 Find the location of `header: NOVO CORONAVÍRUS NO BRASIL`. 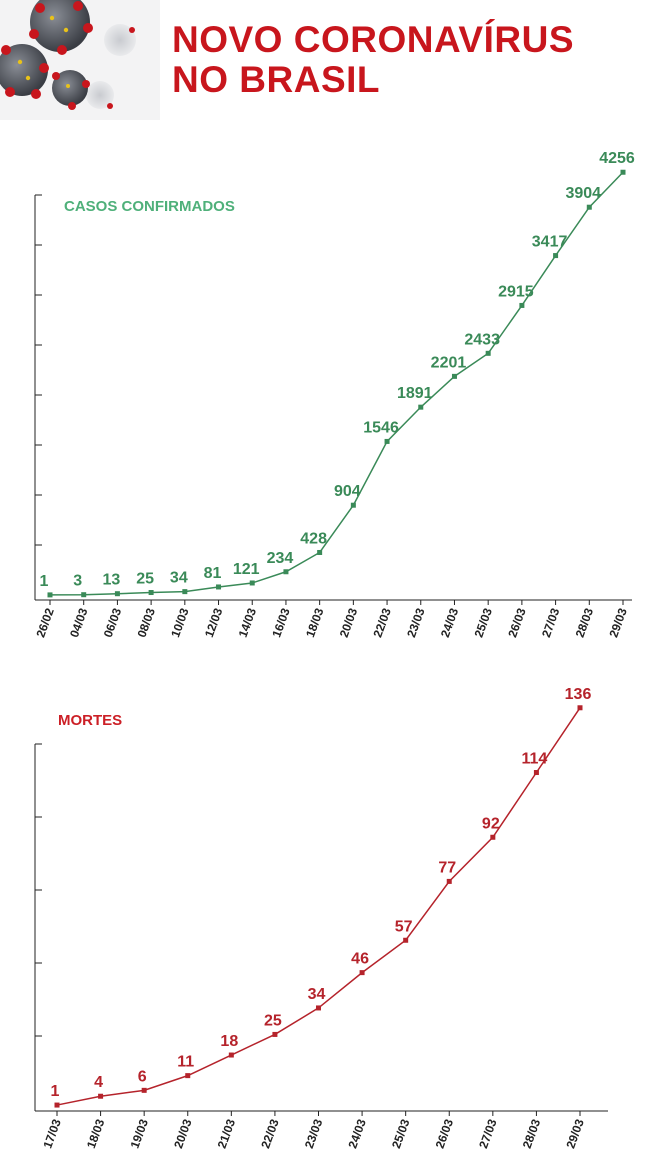

header: NOVO CORONAVÍRUS NO BRASIL is located at coordinates (326, 61).